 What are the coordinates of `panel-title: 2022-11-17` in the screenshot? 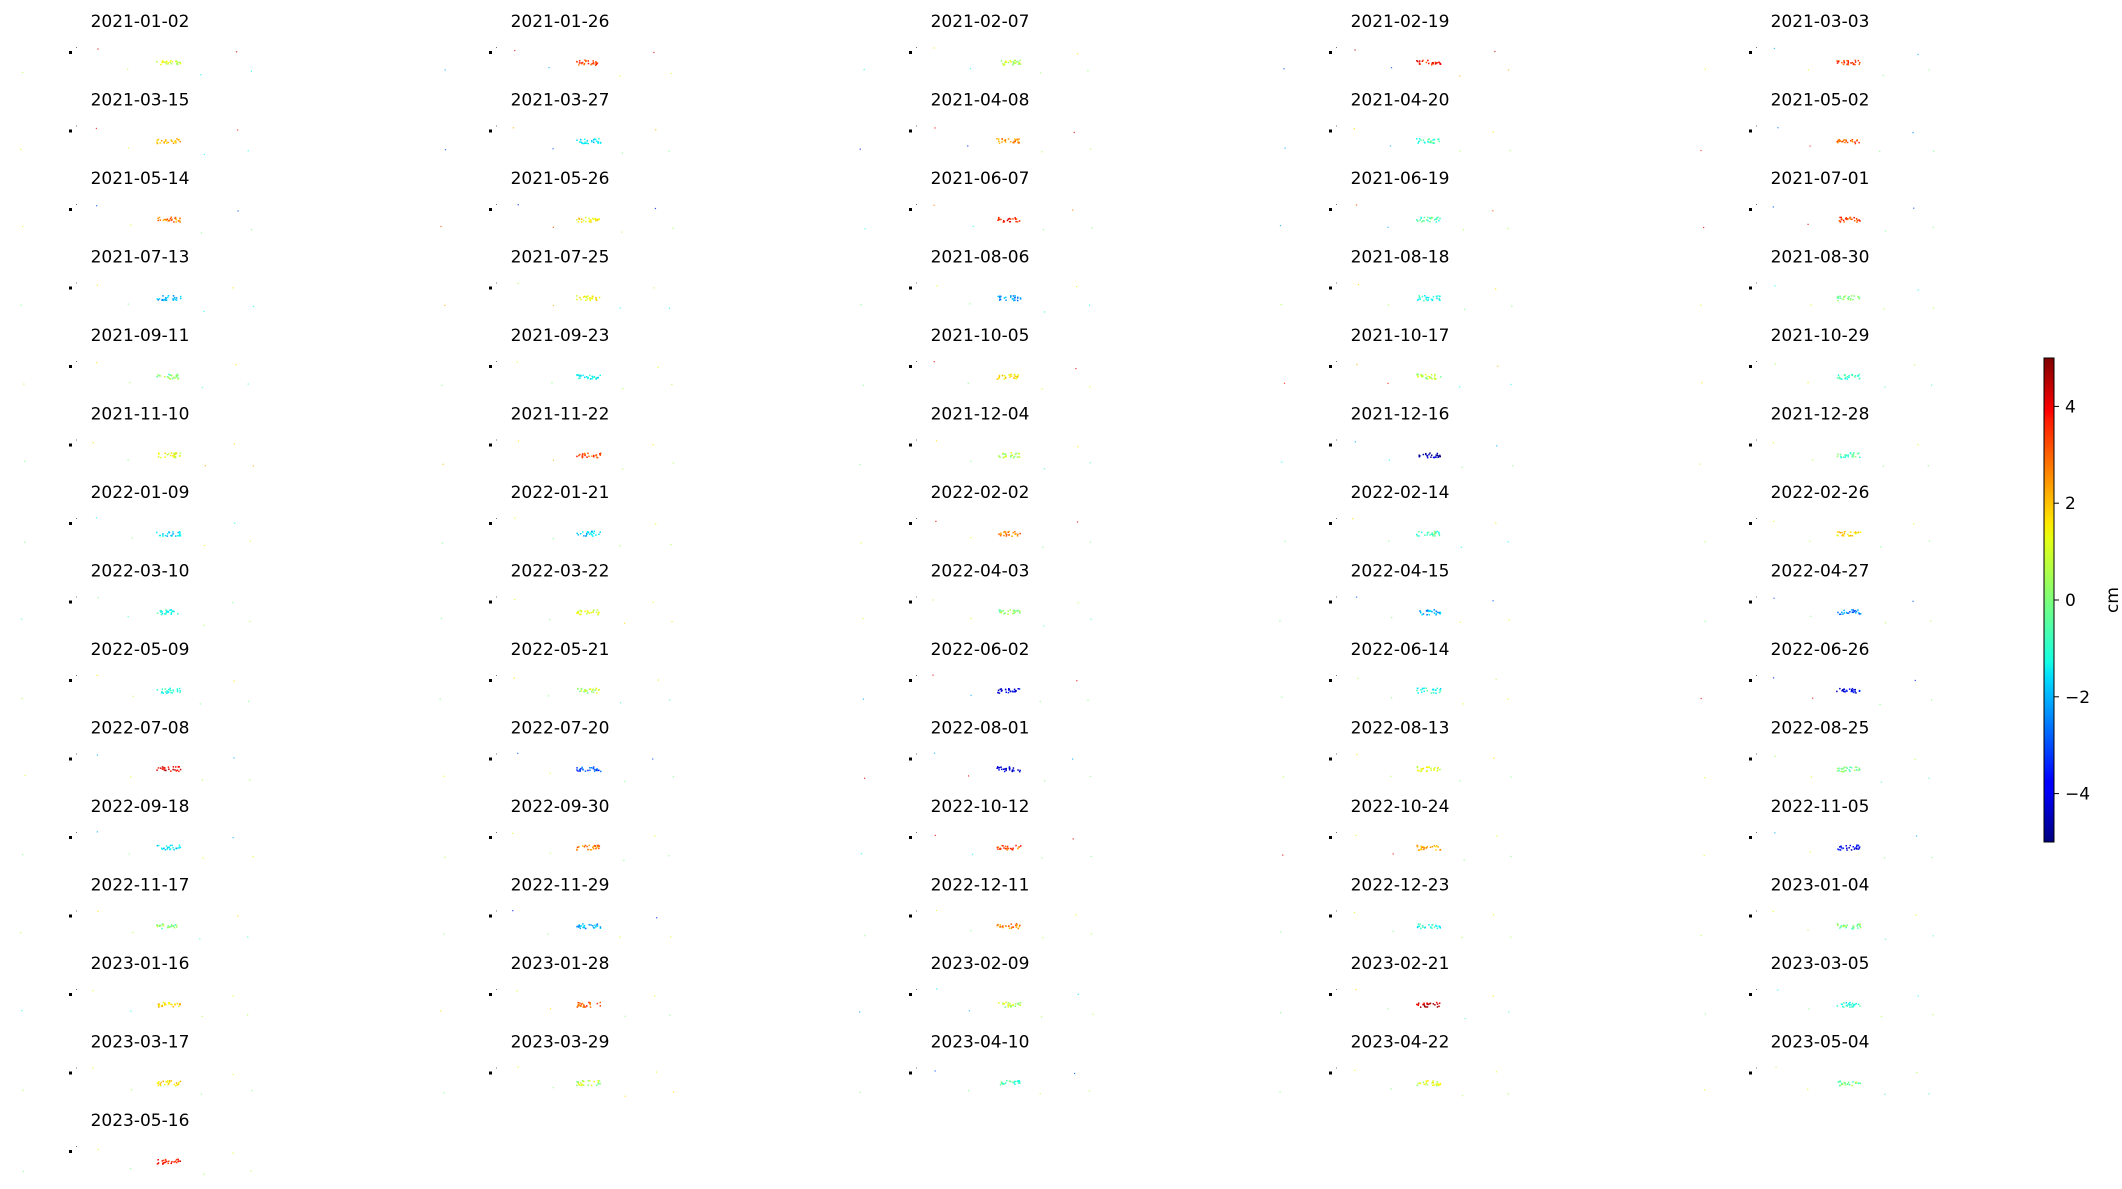 It's located at (140, 886).